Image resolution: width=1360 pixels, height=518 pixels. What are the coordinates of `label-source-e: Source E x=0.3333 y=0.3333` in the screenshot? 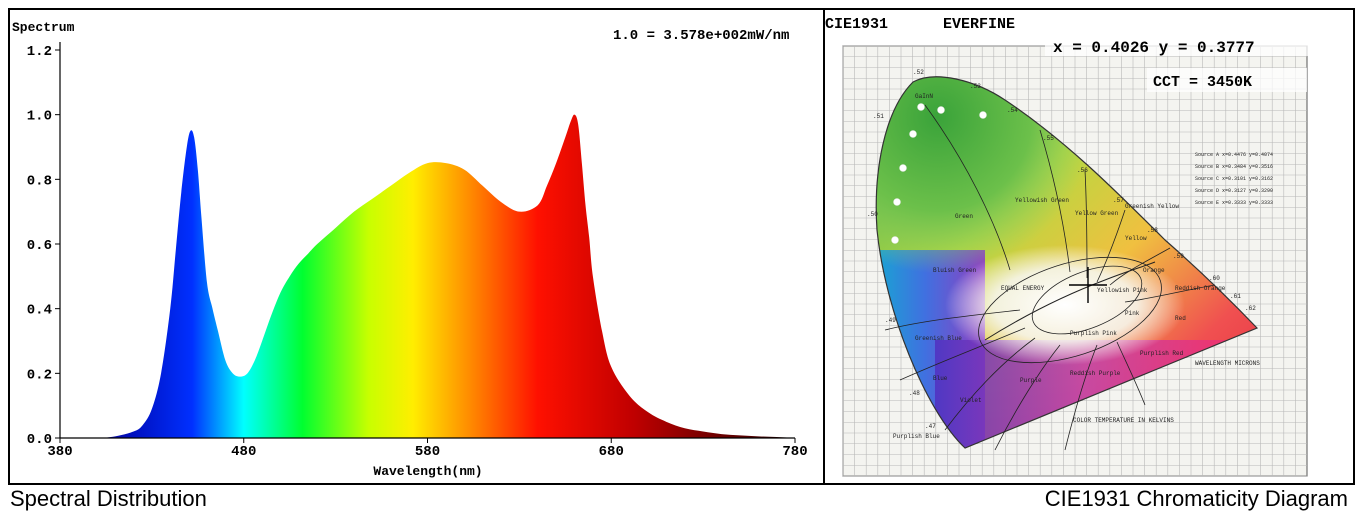 It's located at (1234, 203).